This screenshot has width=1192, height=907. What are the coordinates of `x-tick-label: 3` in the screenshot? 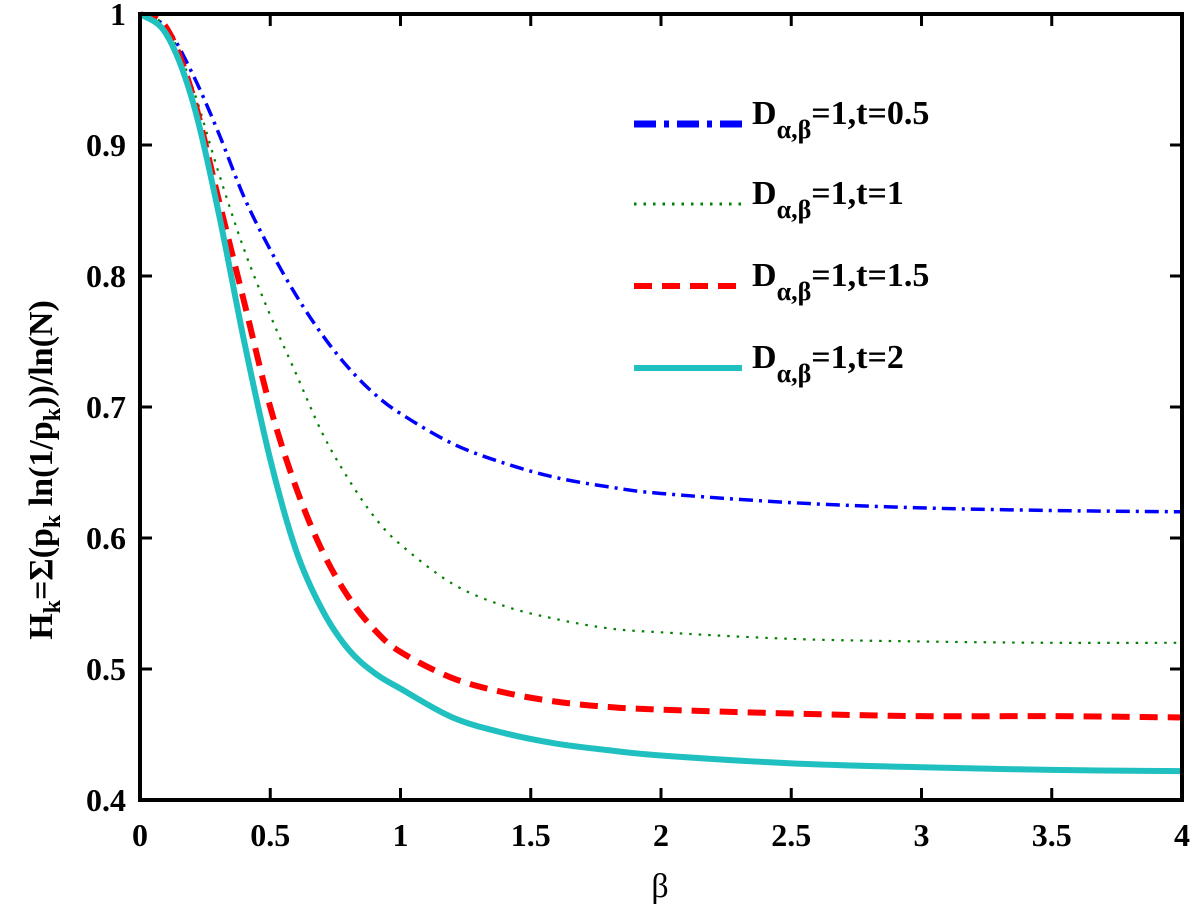 It's located at (922, 835).